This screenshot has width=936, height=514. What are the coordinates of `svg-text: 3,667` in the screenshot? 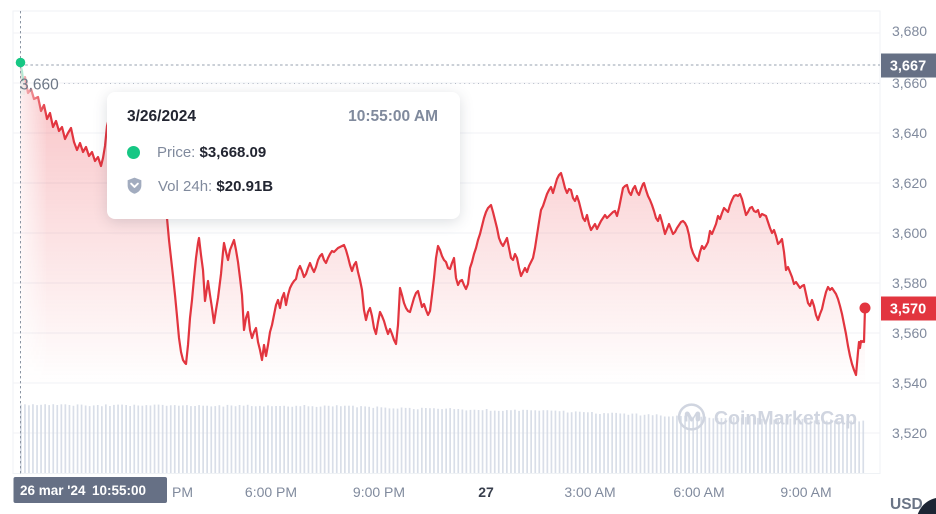 It's located at (908, 67).